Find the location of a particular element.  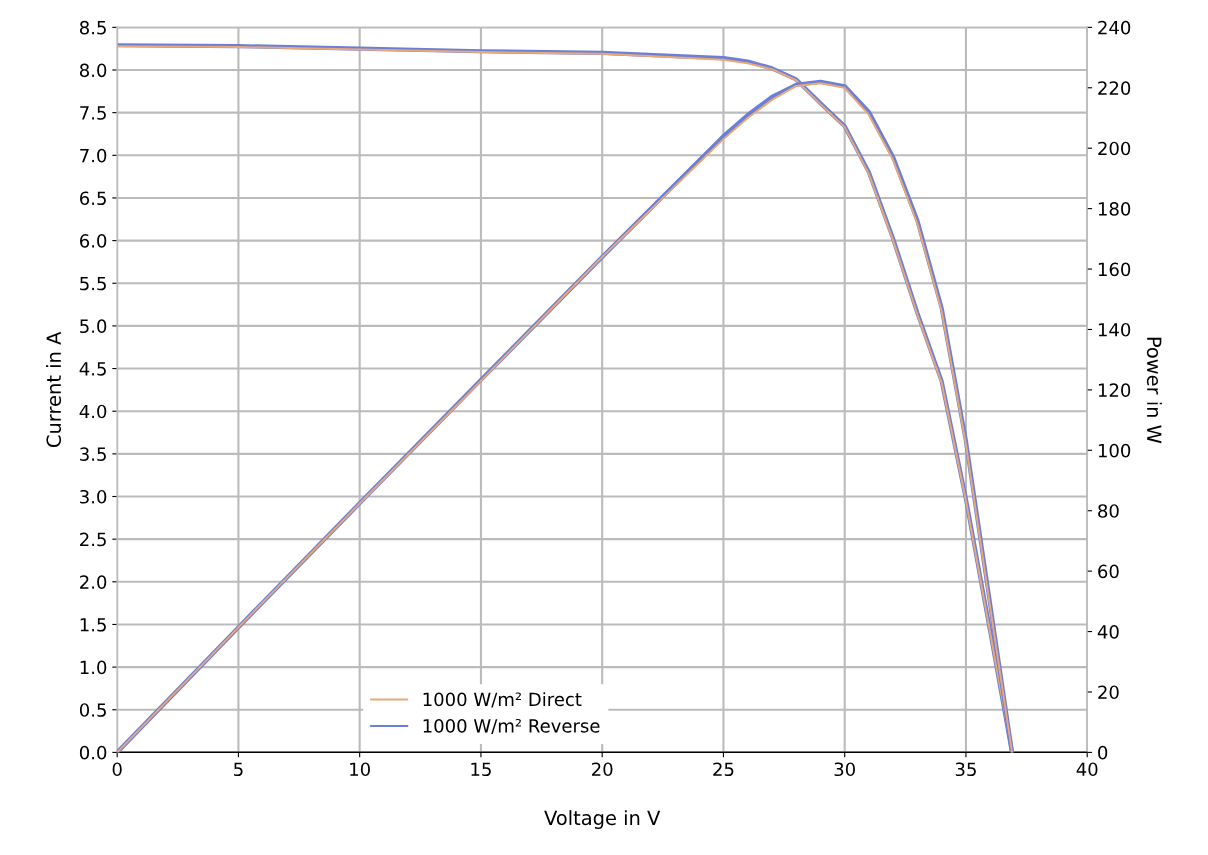

y-tick-label: 6.0 is located at coordinates (93, 241).